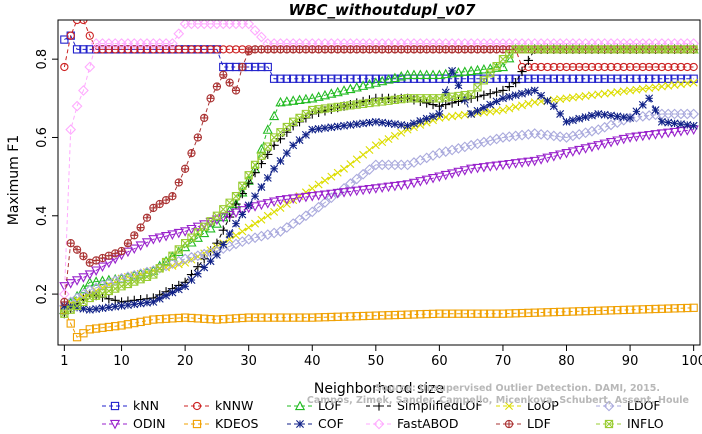 The width and height of the screenshot is (702, 434). Describe the element at coordinates (115, 424) in the screenshot. I see `legend-marker-odin` at that location.